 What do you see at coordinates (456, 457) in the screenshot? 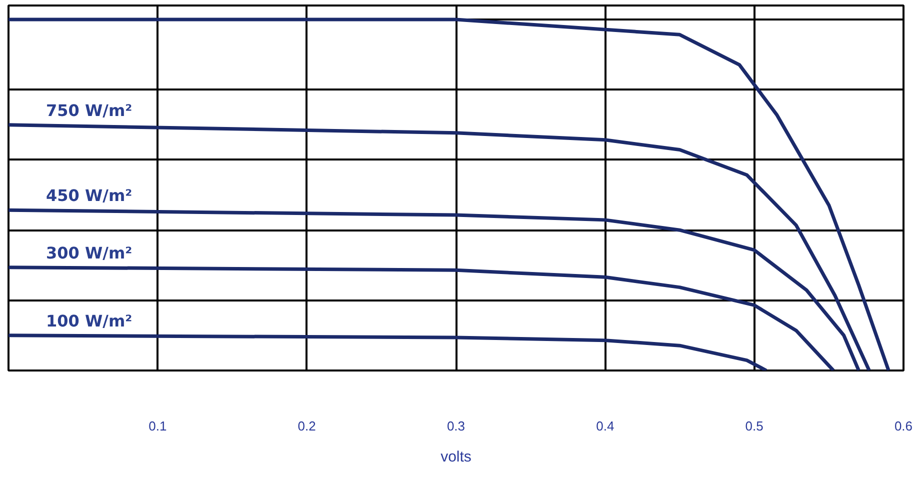
I see `x-axis-title: volts` at bounding box center [456, 457].